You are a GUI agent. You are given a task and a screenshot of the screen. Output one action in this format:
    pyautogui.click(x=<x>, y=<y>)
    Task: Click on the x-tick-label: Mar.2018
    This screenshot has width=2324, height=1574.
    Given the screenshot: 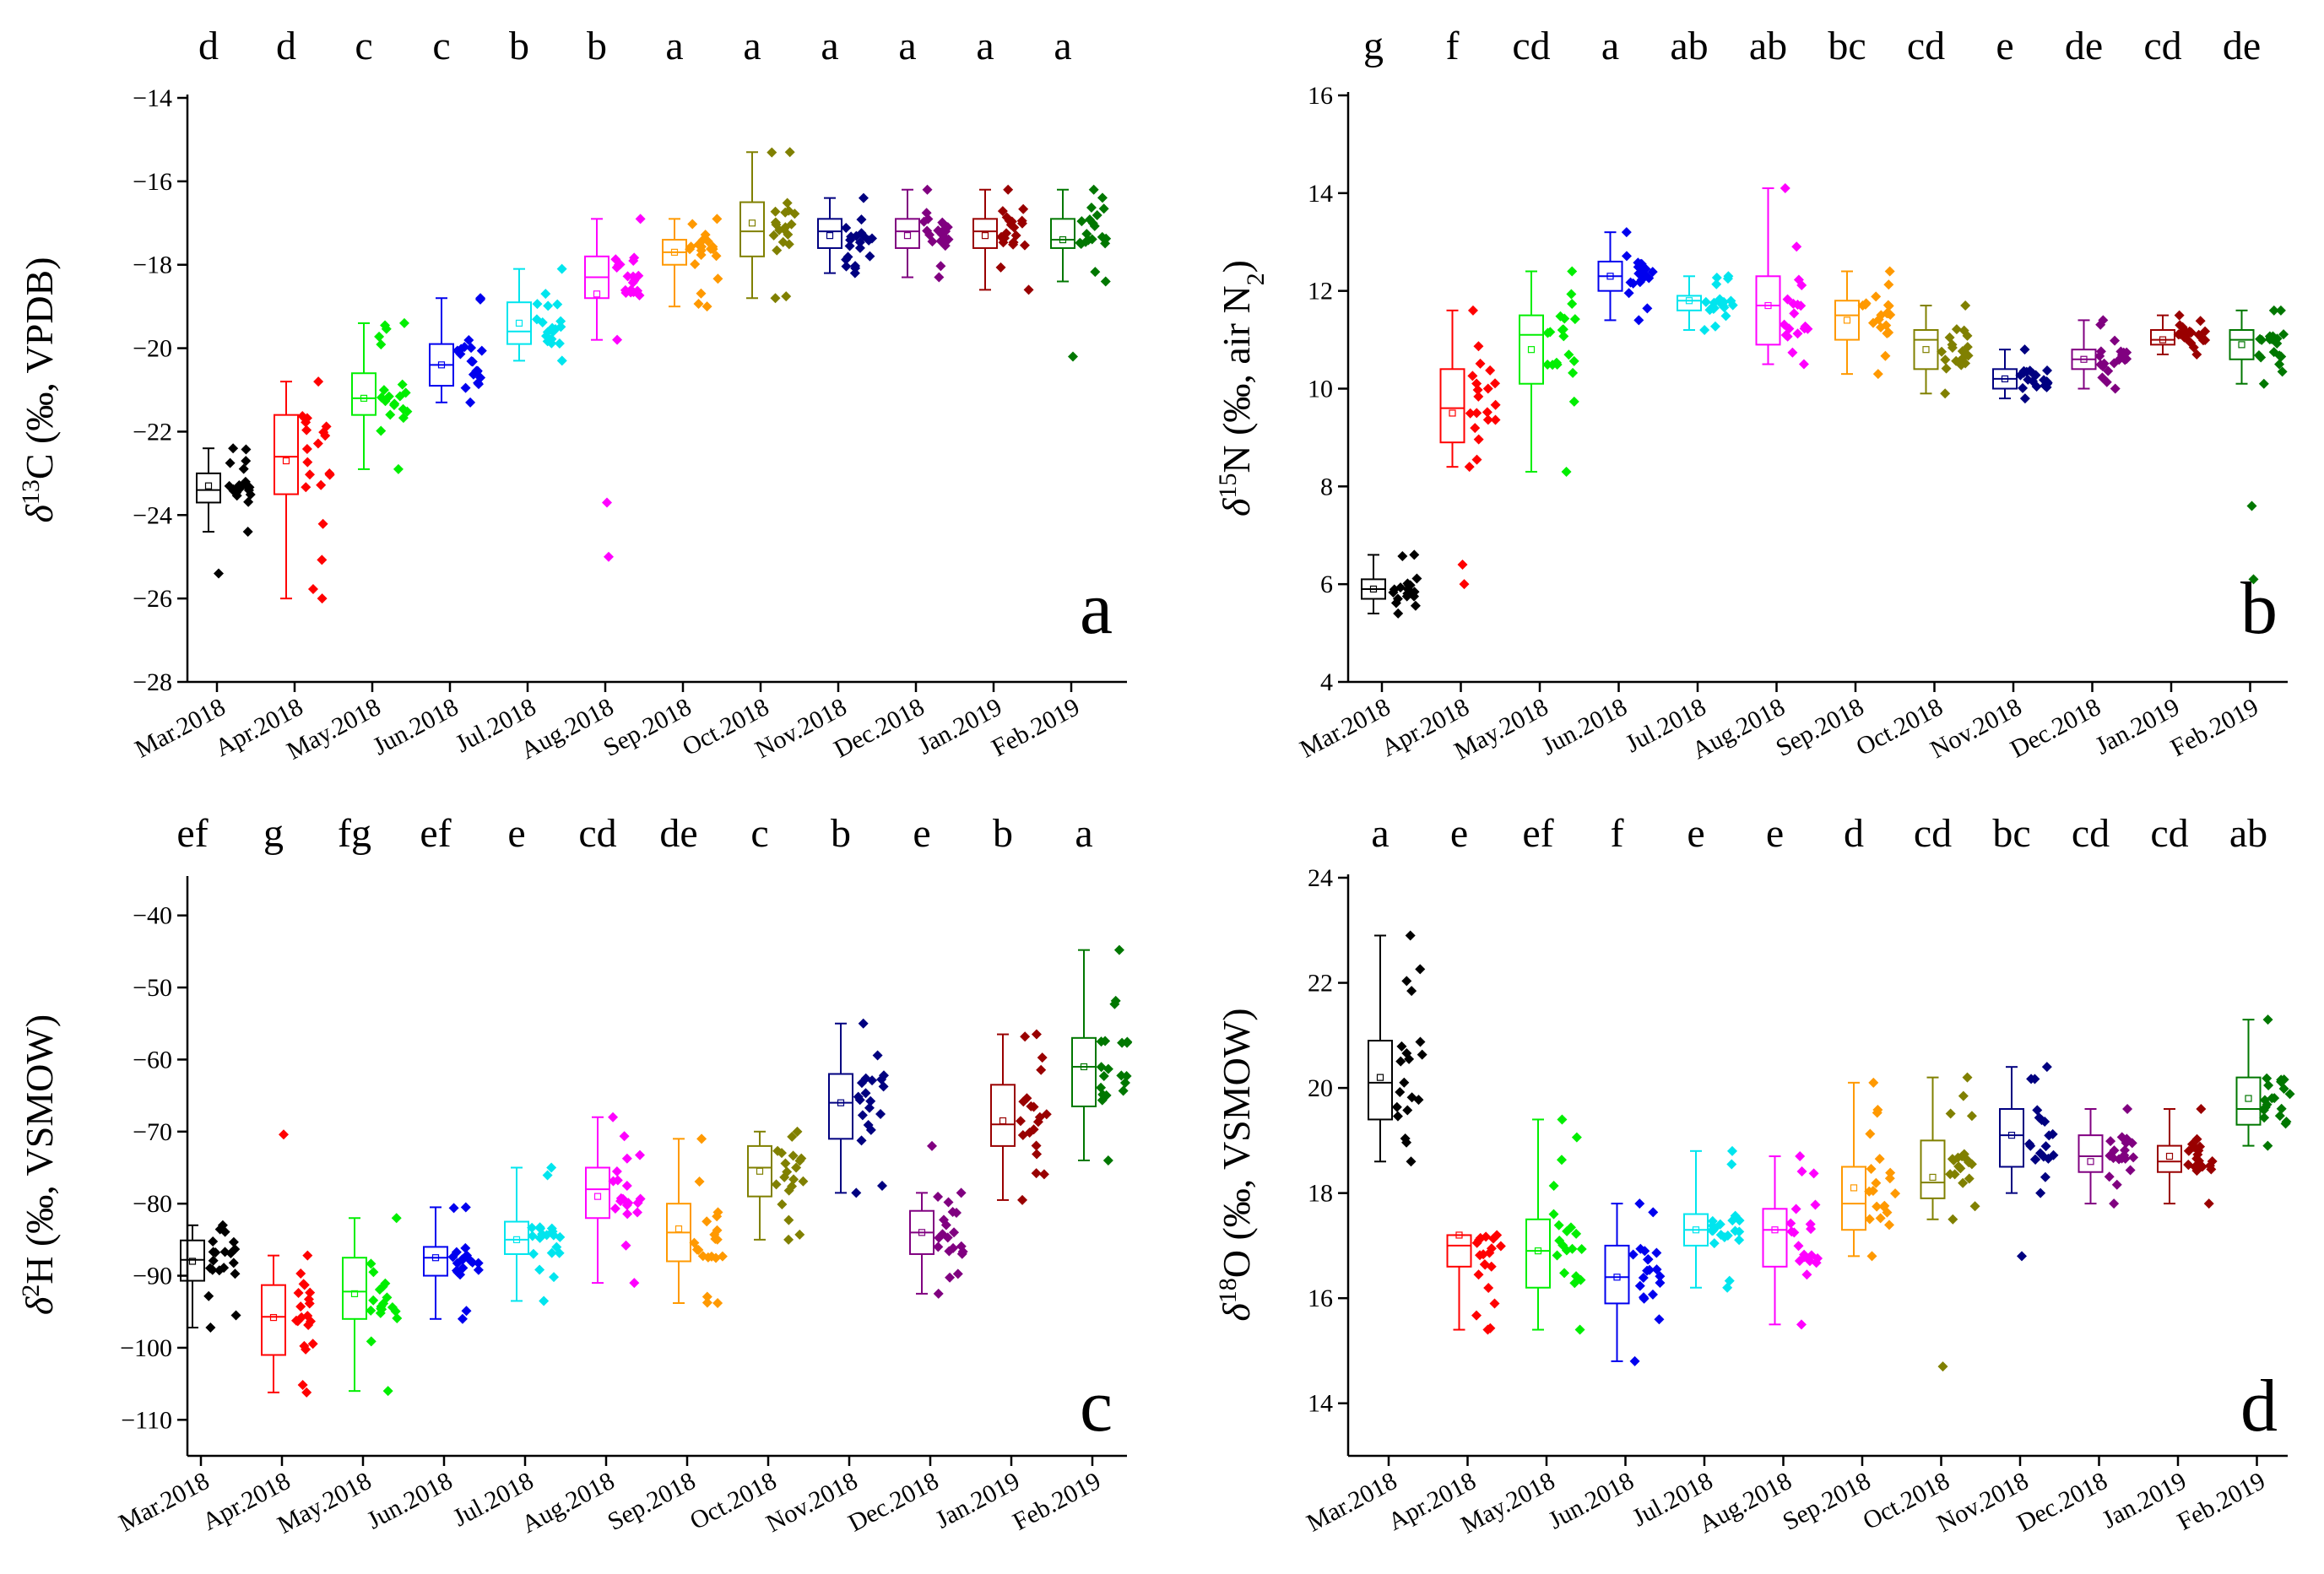 What is the action you would take?
    pyautogui.click(x=164, y=1502)
    